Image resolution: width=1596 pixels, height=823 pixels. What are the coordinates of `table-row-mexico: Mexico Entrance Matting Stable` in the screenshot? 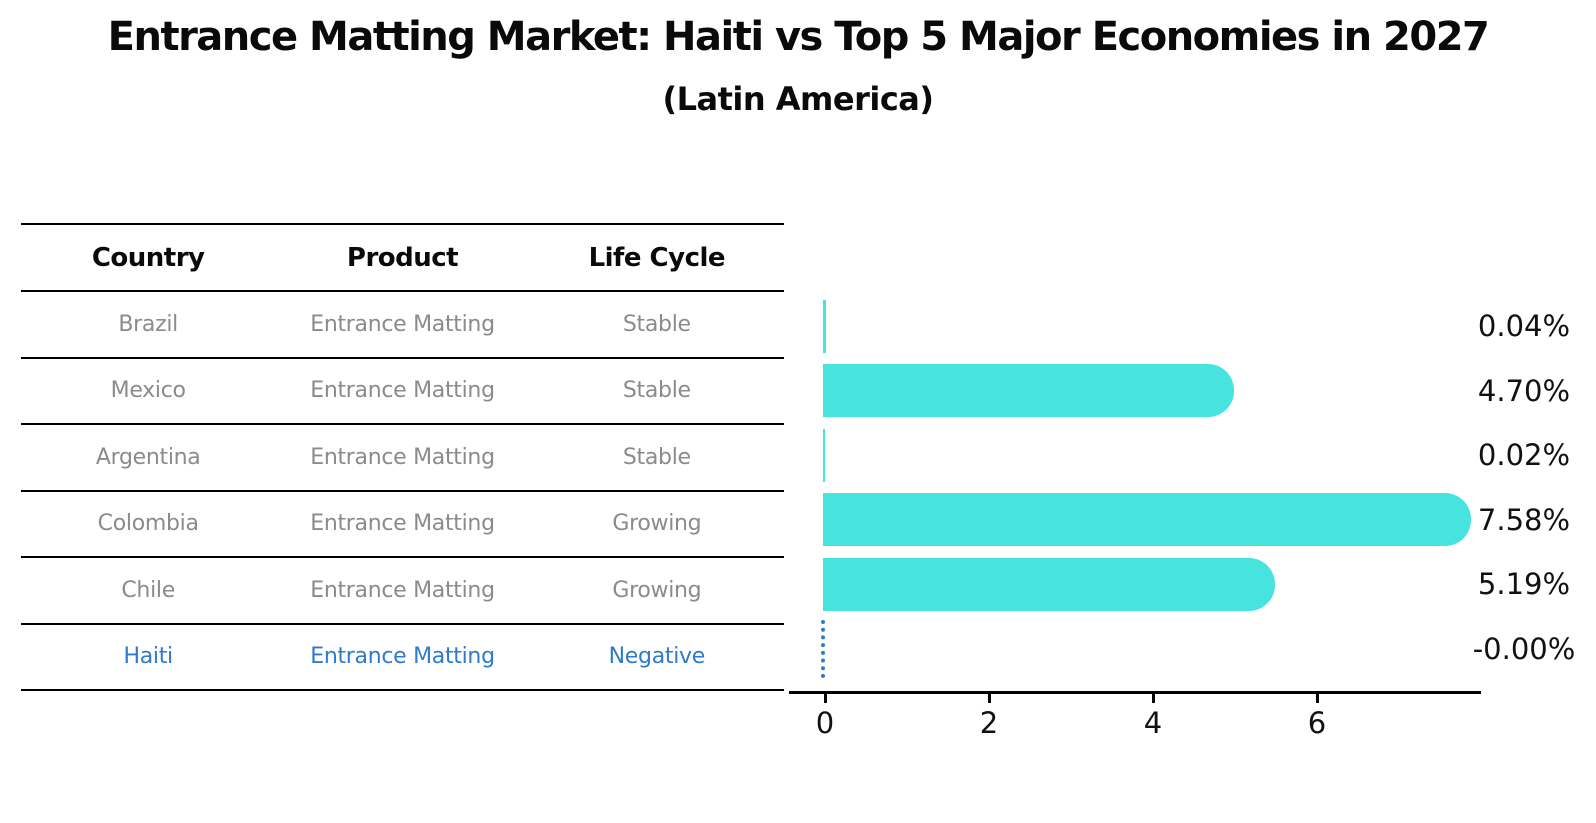 It's located at (402, 392).